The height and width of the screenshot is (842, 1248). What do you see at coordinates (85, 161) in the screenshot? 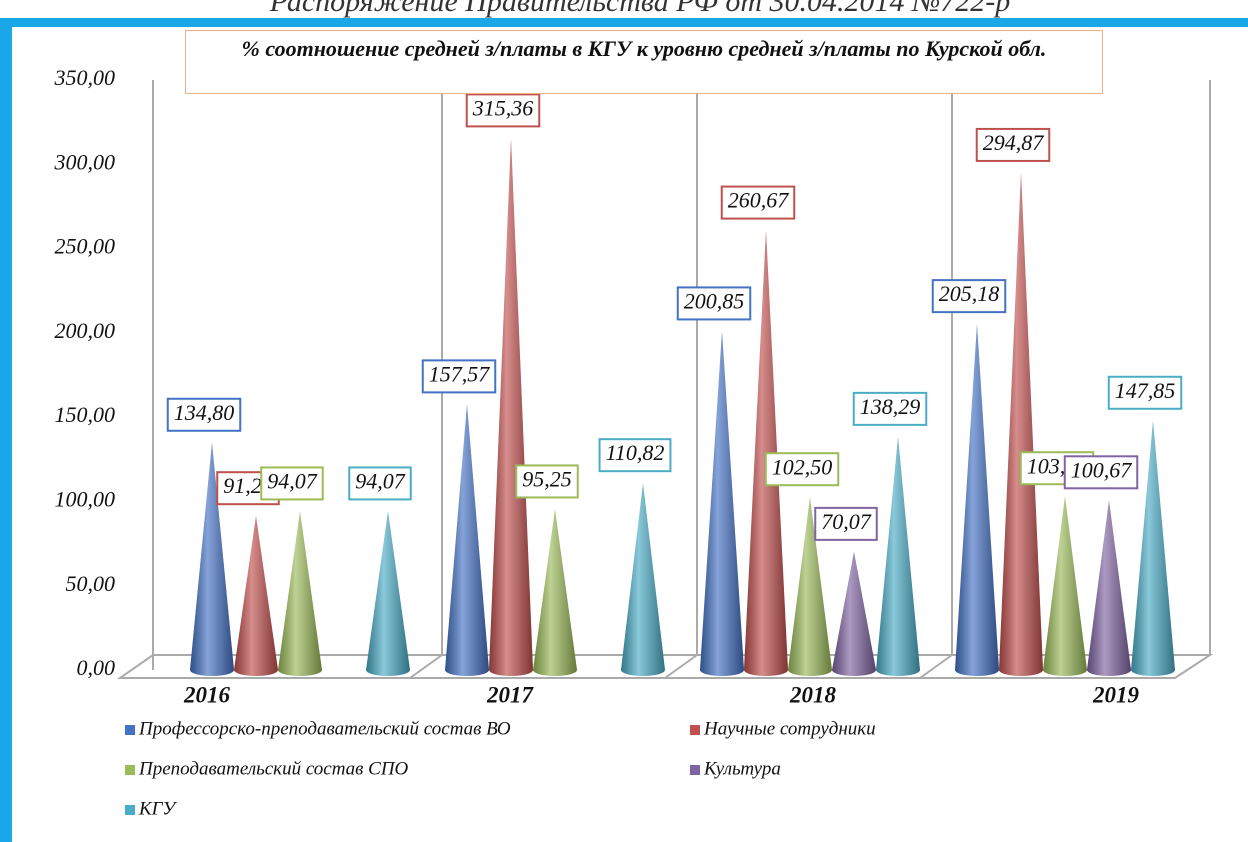
I see `y-tick-label: 300,00` at bounding box center [85, 161].